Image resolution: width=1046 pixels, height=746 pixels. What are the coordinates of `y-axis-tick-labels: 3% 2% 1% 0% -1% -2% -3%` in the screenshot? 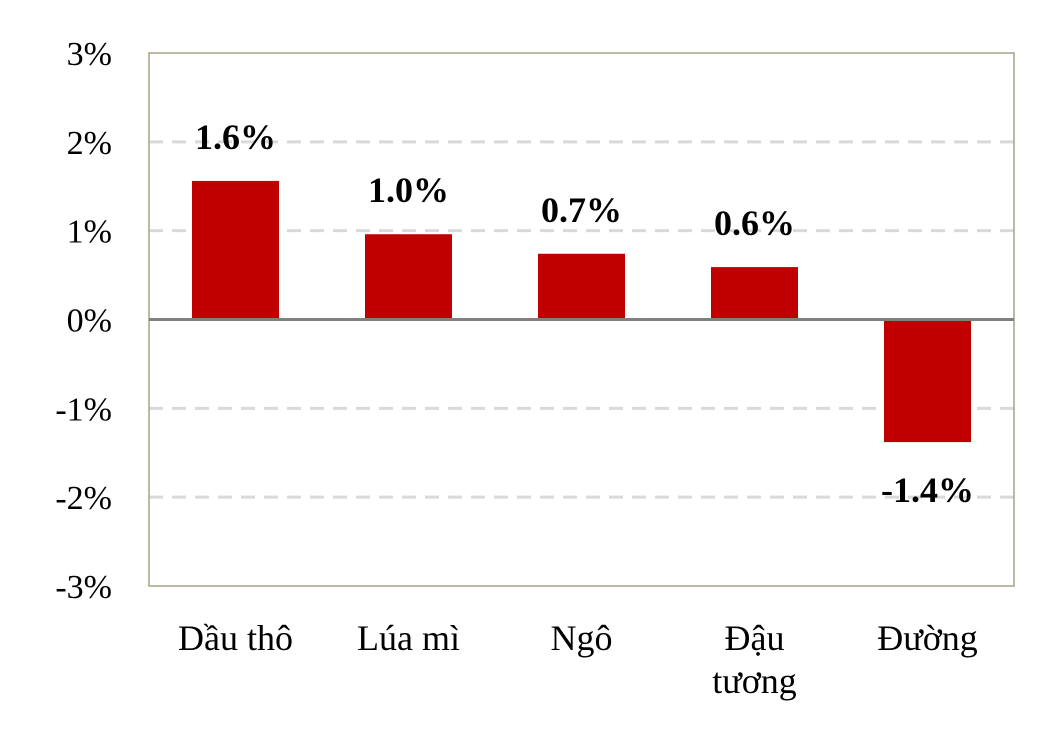 It's located at (83, 321).